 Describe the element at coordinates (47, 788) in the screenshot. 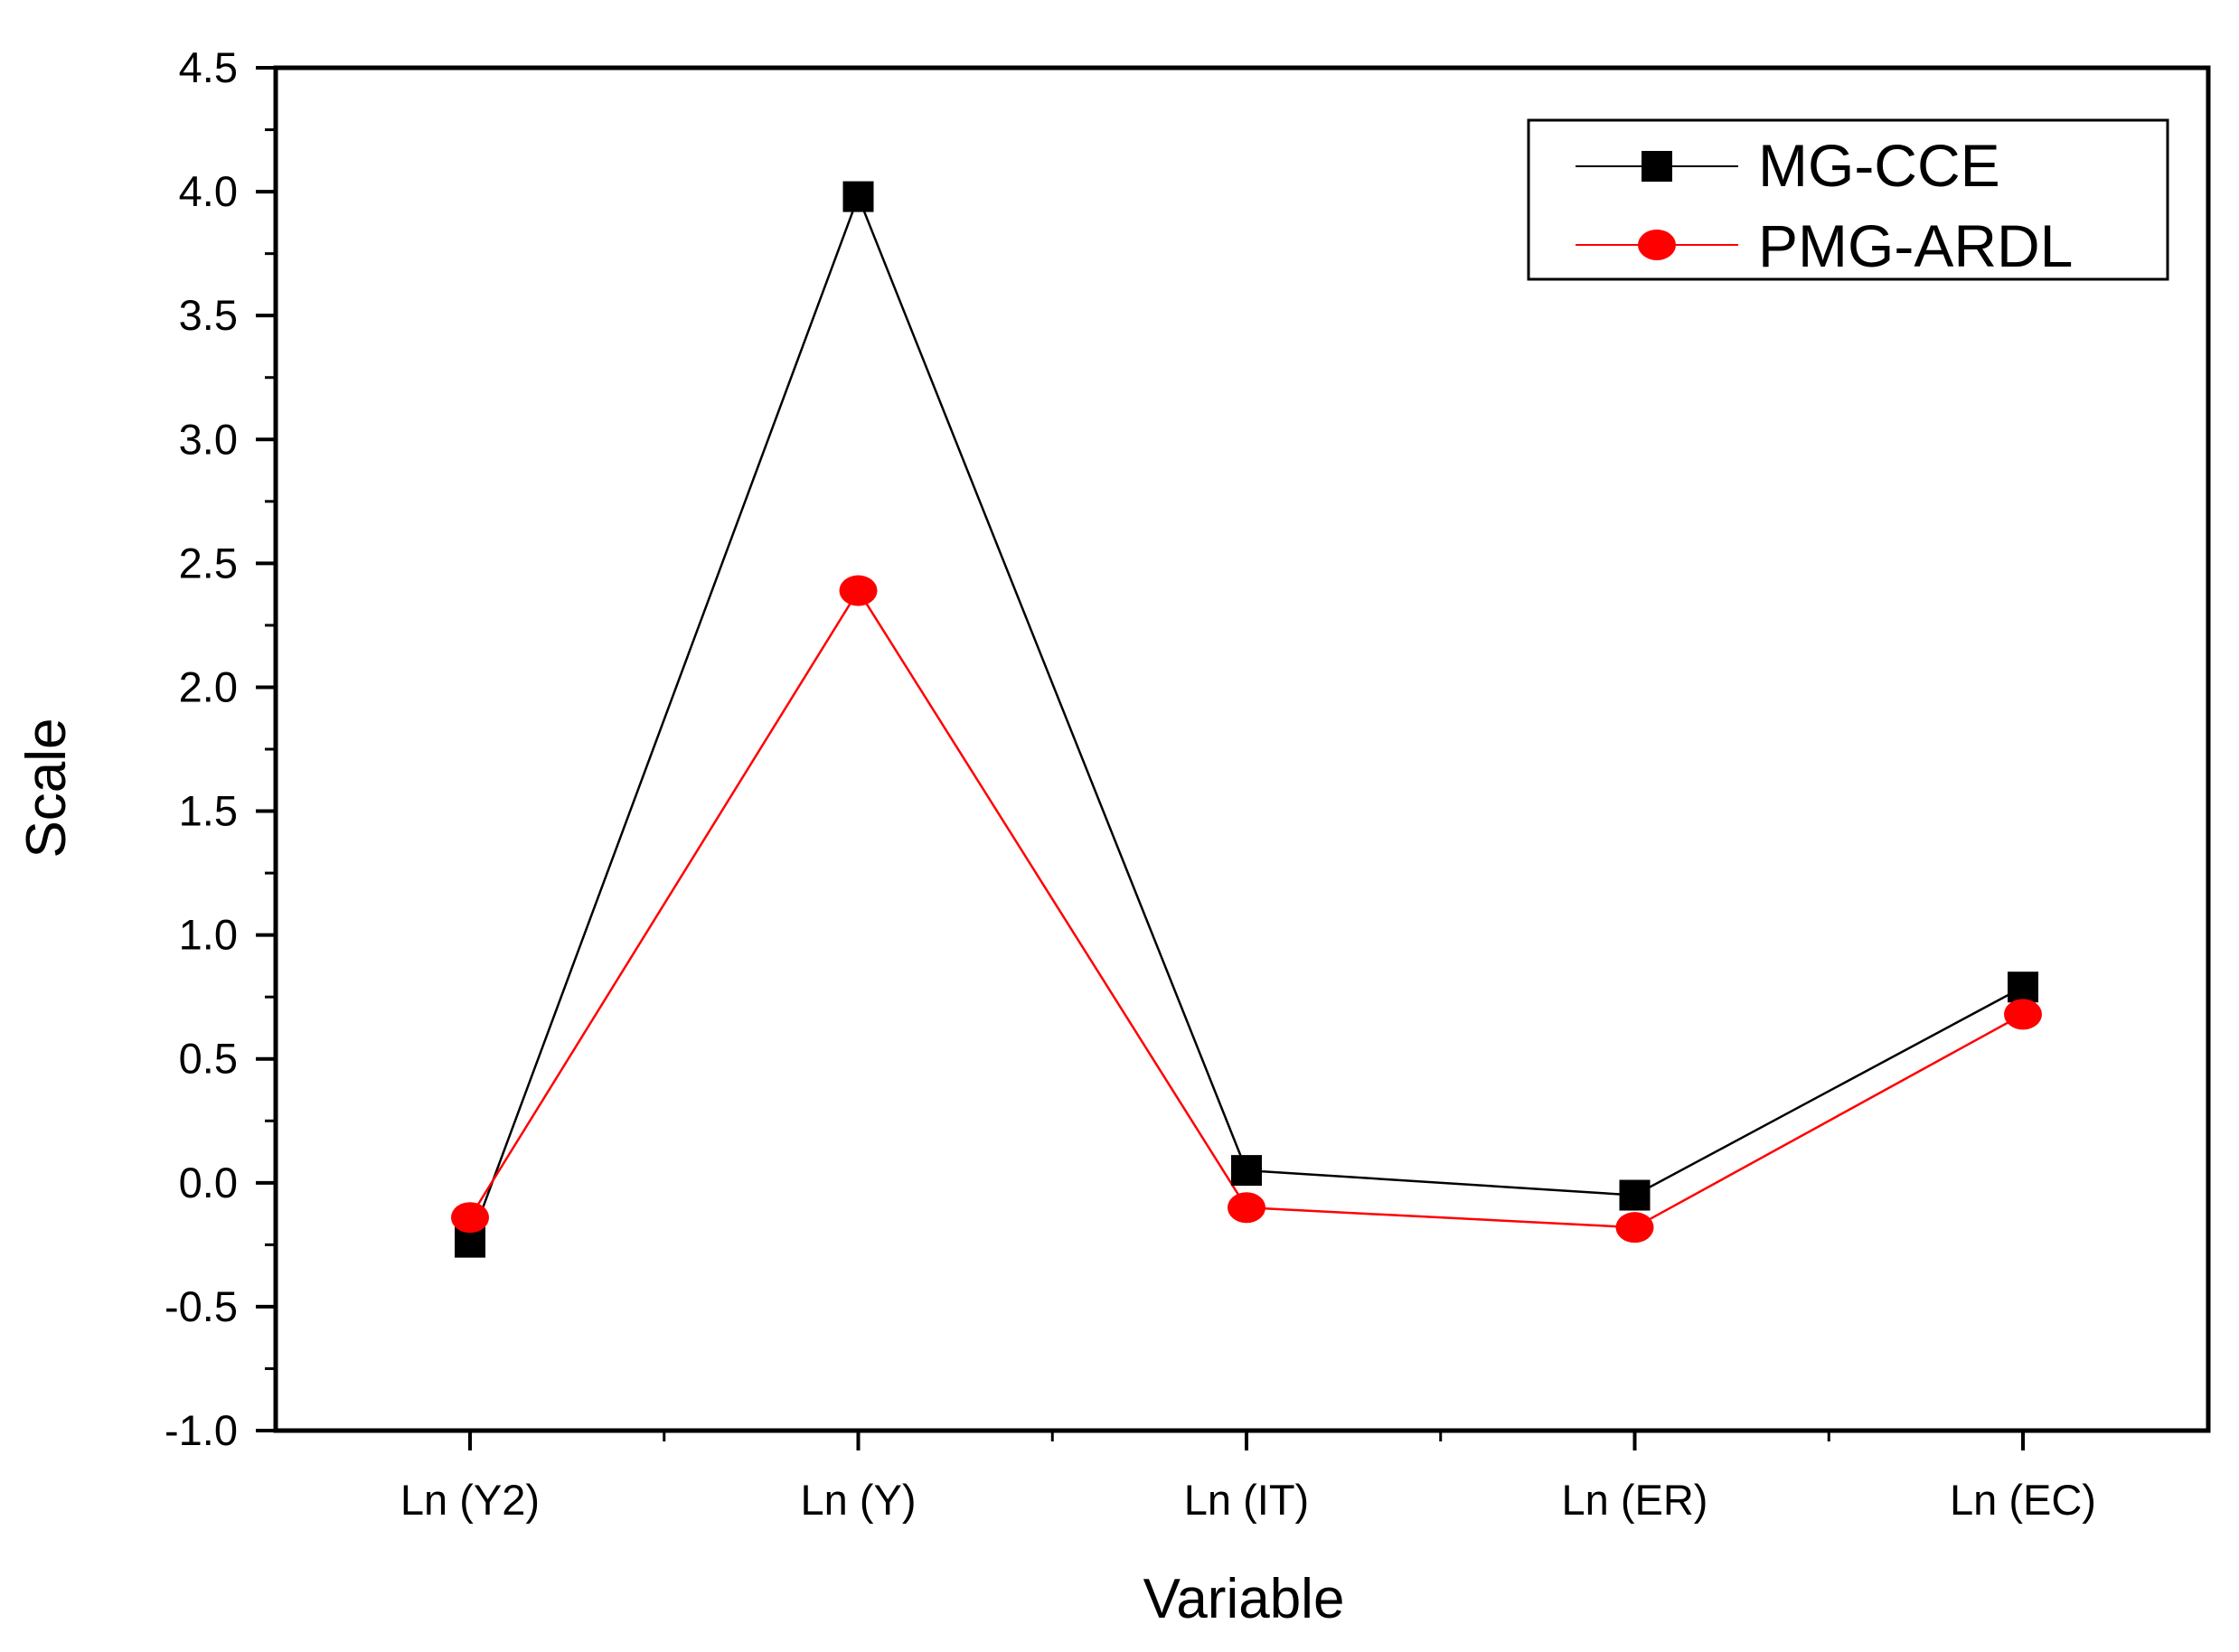

I see `y-axis-title: Scale` at that location.